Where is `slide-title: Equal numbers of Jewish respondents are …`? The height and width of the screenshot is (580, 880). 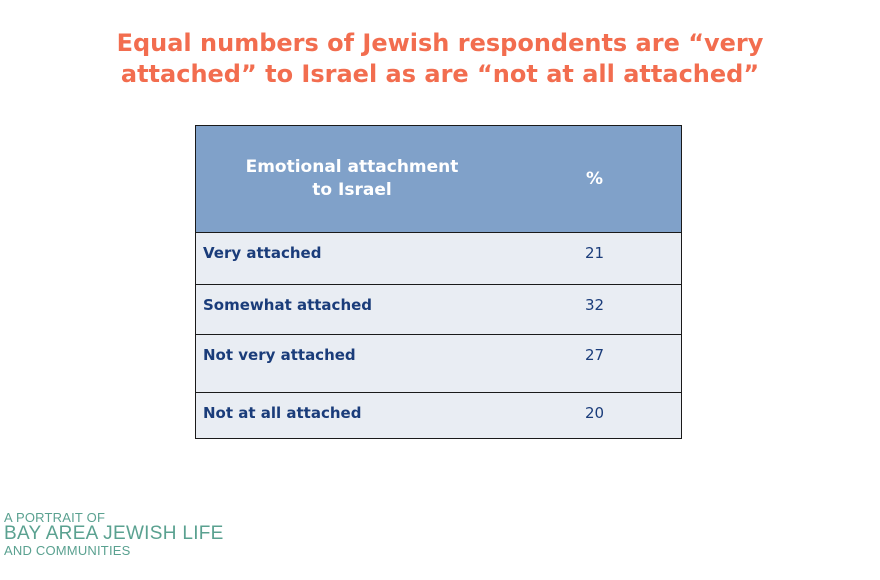 slide-title: Equal numbers of Jewish respondents are … is located at coordinates (440, 59).